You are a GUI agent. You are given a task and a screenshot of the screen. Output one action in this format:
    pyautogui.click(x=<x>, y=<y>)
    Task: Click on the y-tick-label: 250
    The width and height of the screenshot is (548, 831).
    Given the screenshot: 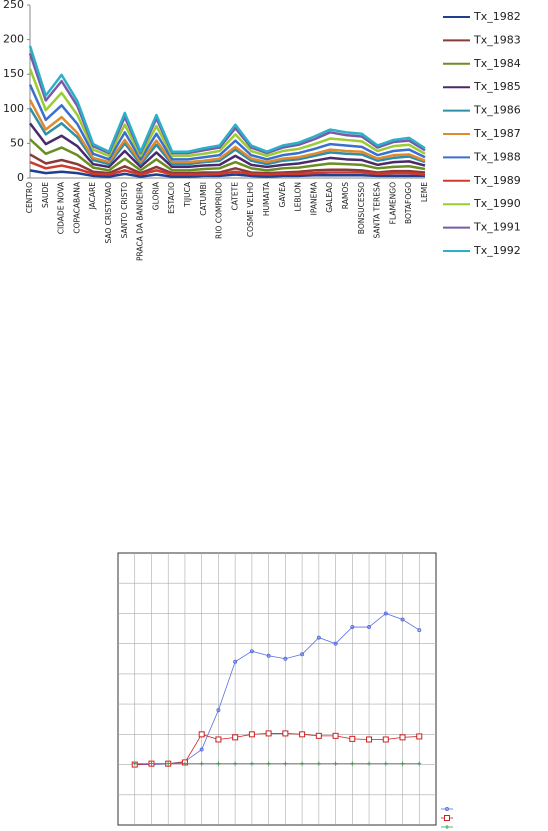 What is the action you would take?
    pyautogui.click(x=13, y=5)
    